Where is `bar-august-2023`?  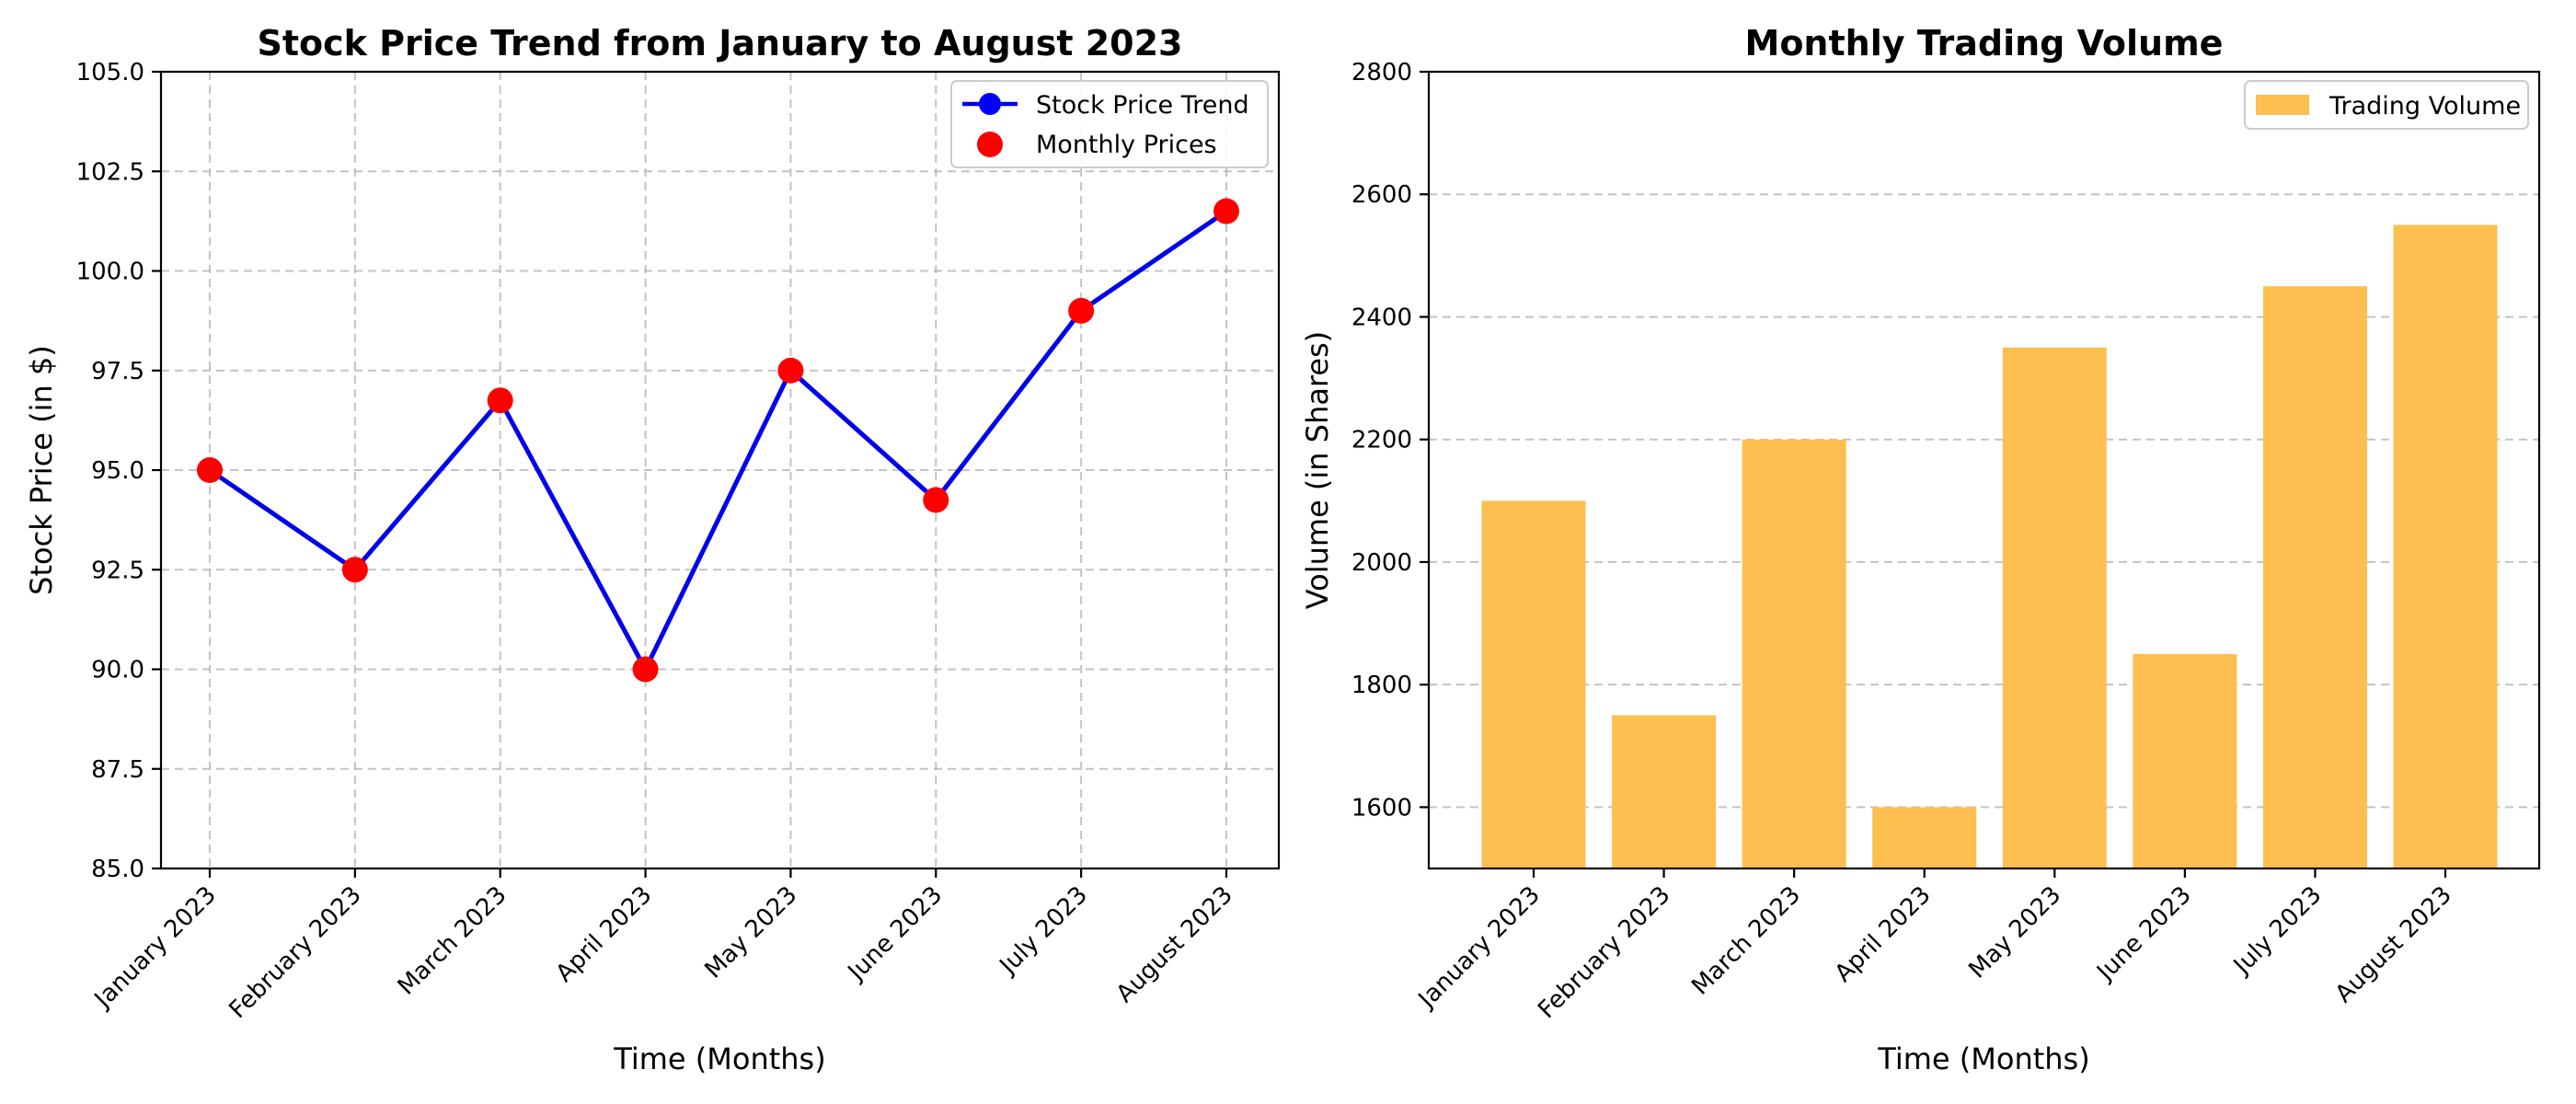
bar-august-2023 is located at coordinates (2445, 546).